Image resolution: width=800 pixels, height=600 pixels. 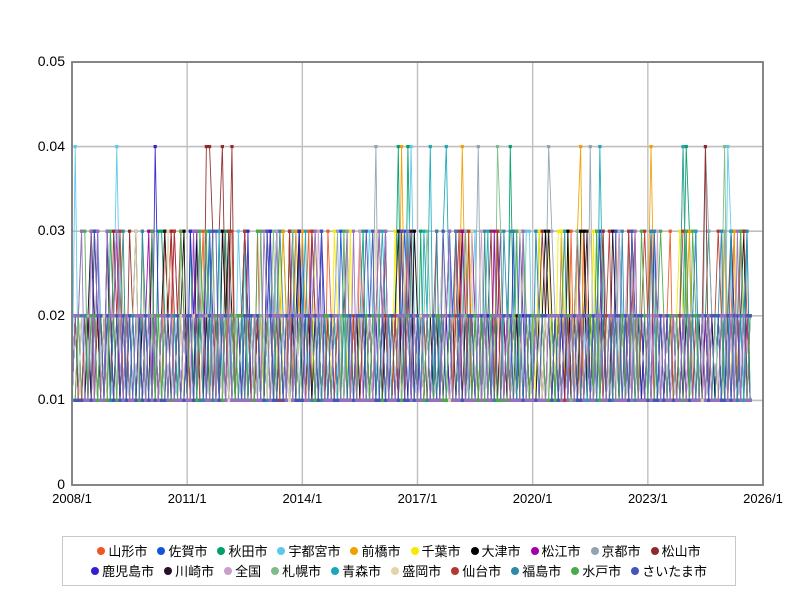 What do you see at coordinates (51, 230) in the screenshot?
I see `y-tick-label: 0.03` at bounding box center [51, 230].